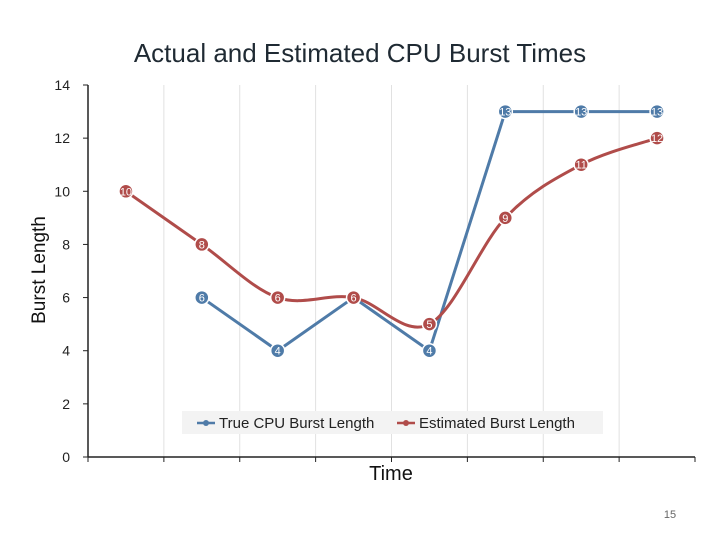 The image size is (720, 540). I want to click on x-axis-label: Time, so click(391, 474).